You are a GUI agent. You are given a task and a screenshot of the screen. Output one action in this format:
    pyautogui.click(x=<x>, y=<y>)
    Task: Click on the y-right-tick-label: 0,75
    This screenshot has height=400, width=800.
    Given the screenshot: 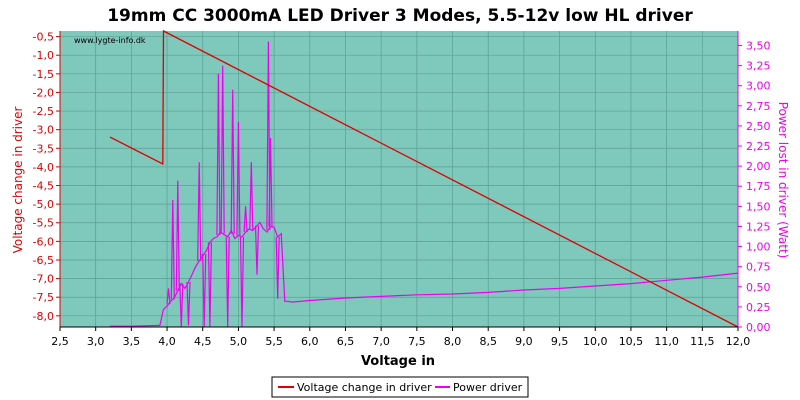 What is the action you would take?
    pyautogui.click(x=758, y=267)
    